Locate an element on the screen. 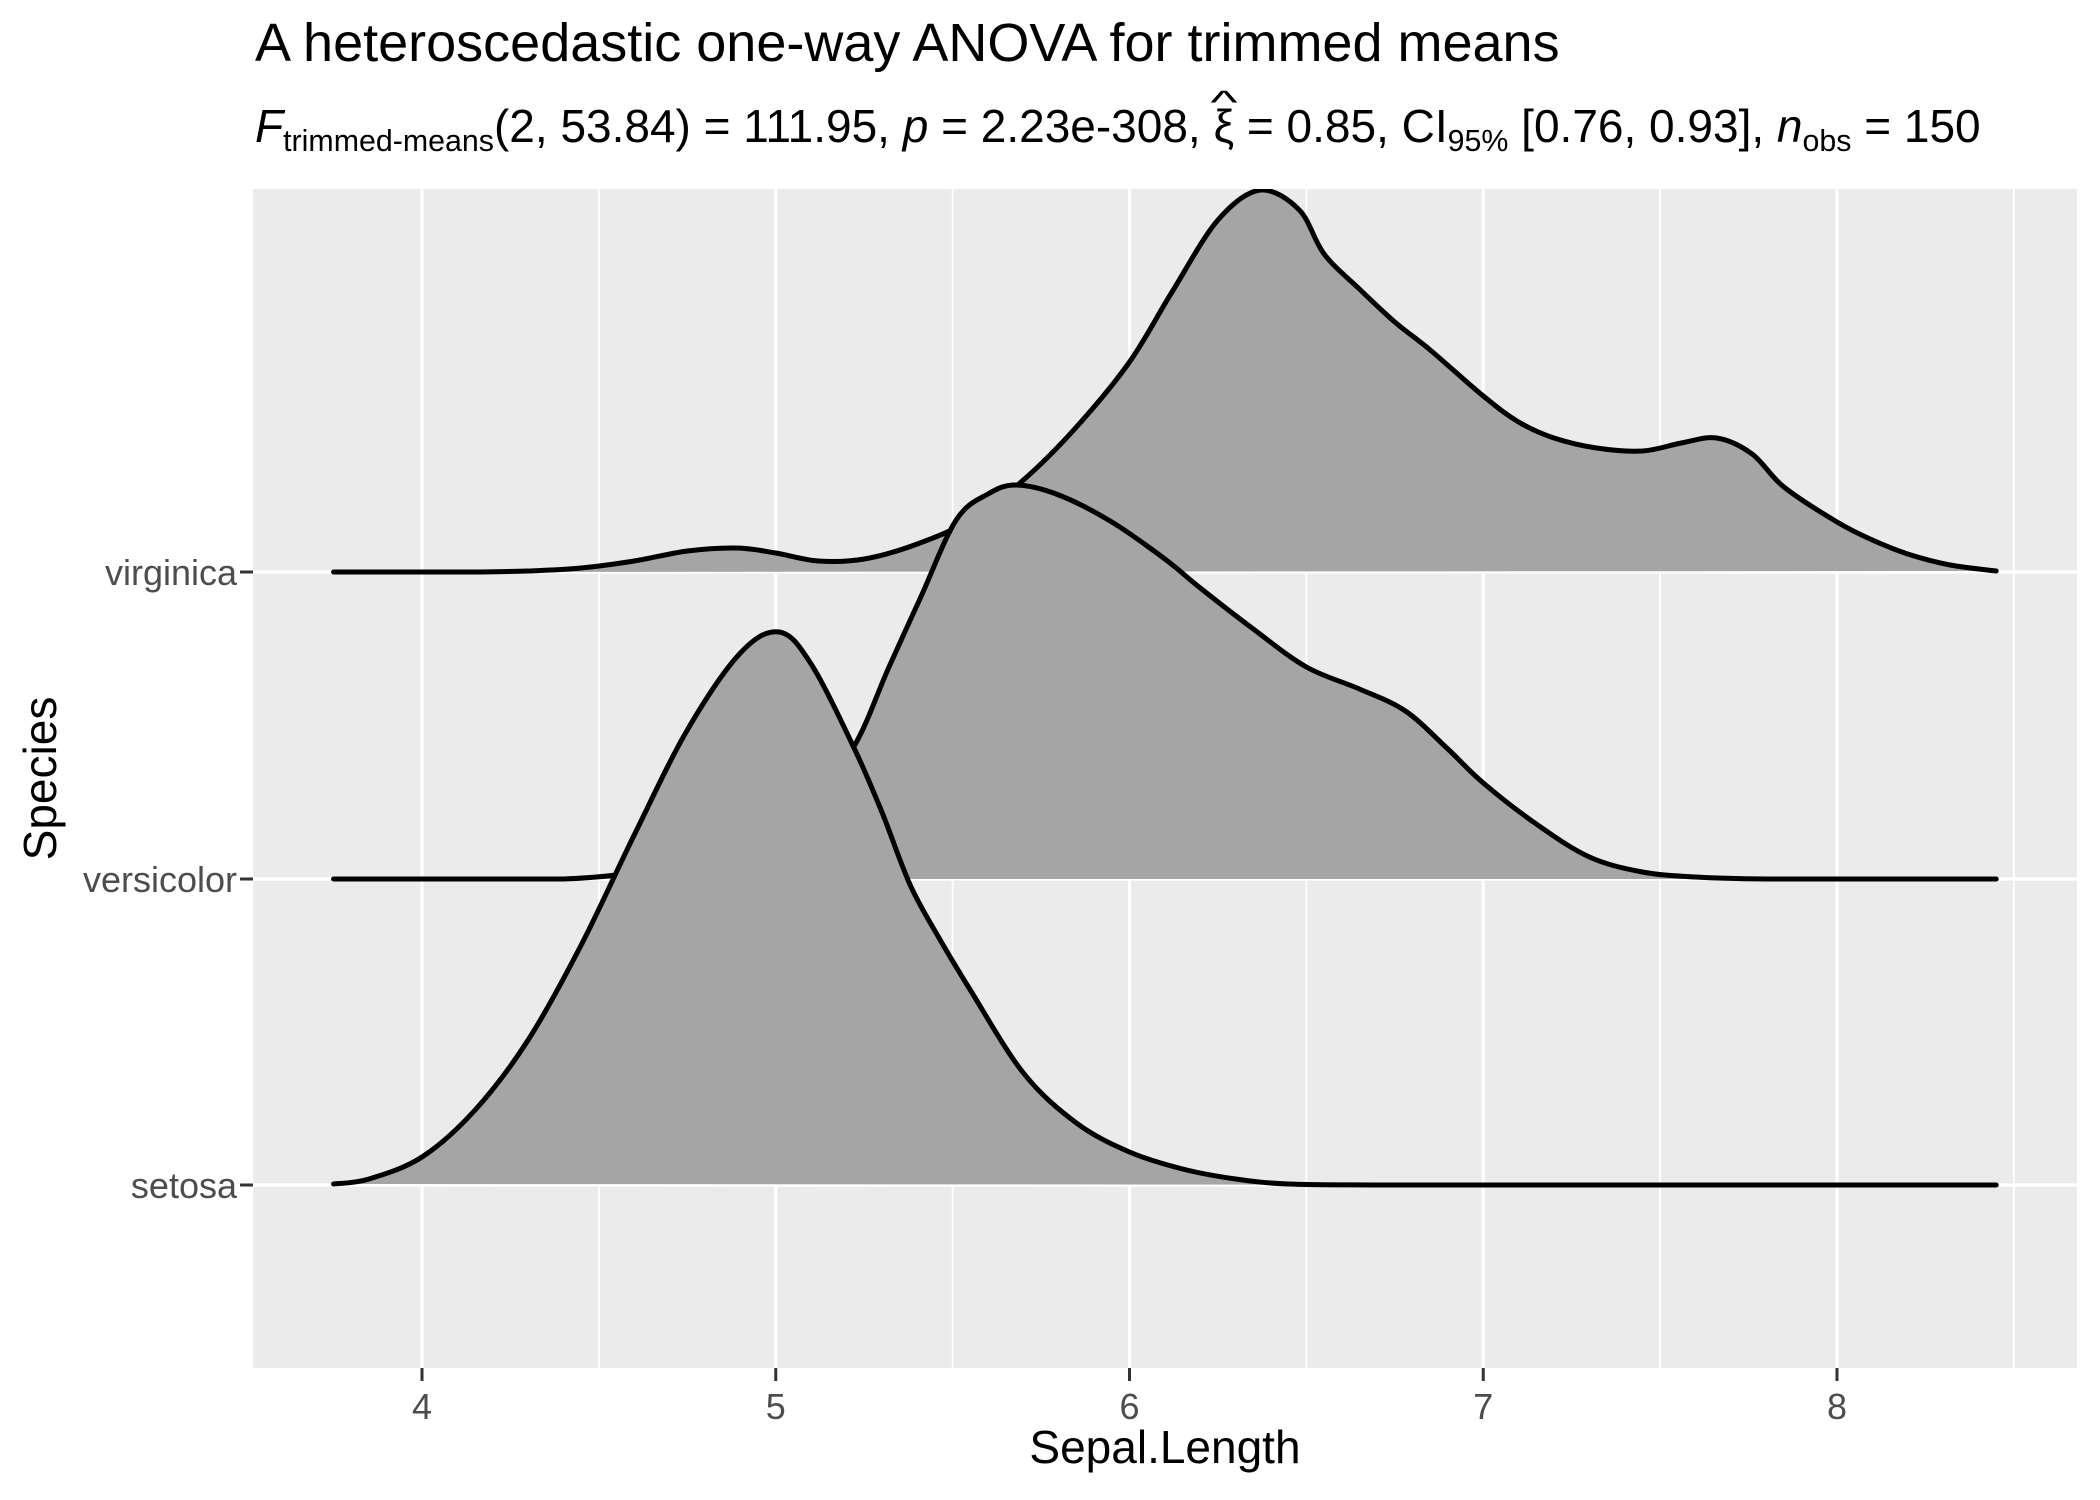 This screenshot has height=1500, width=2100. x-tick-label: 6 is located at coordinates (1129, 1406).